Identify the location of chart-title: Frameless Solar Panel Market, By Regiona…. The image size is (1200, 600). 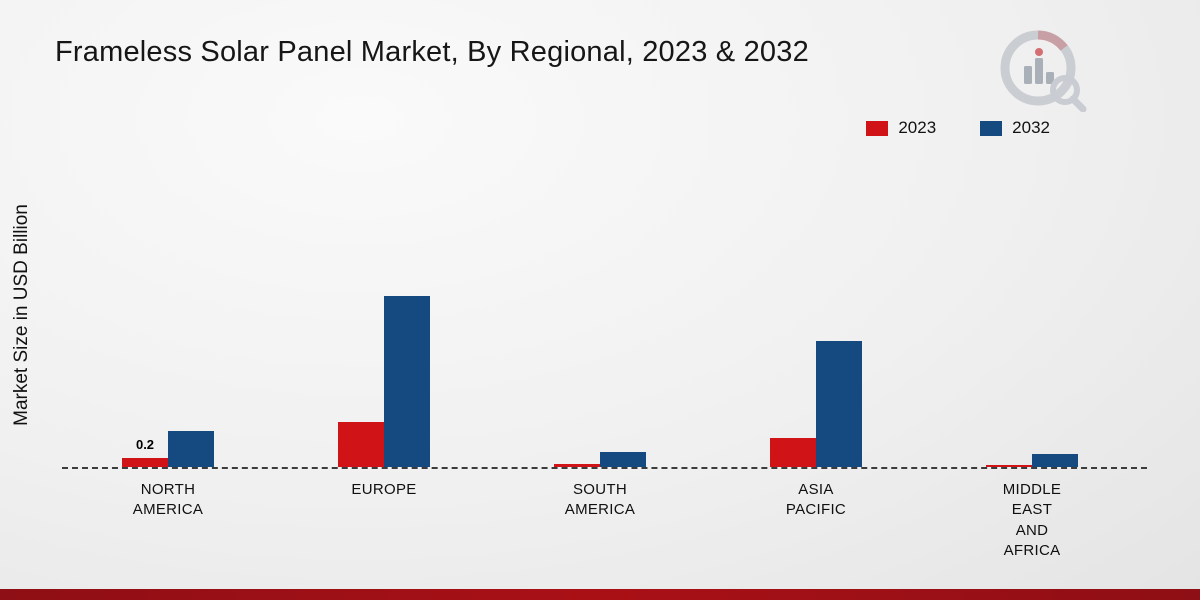
(432, 52).